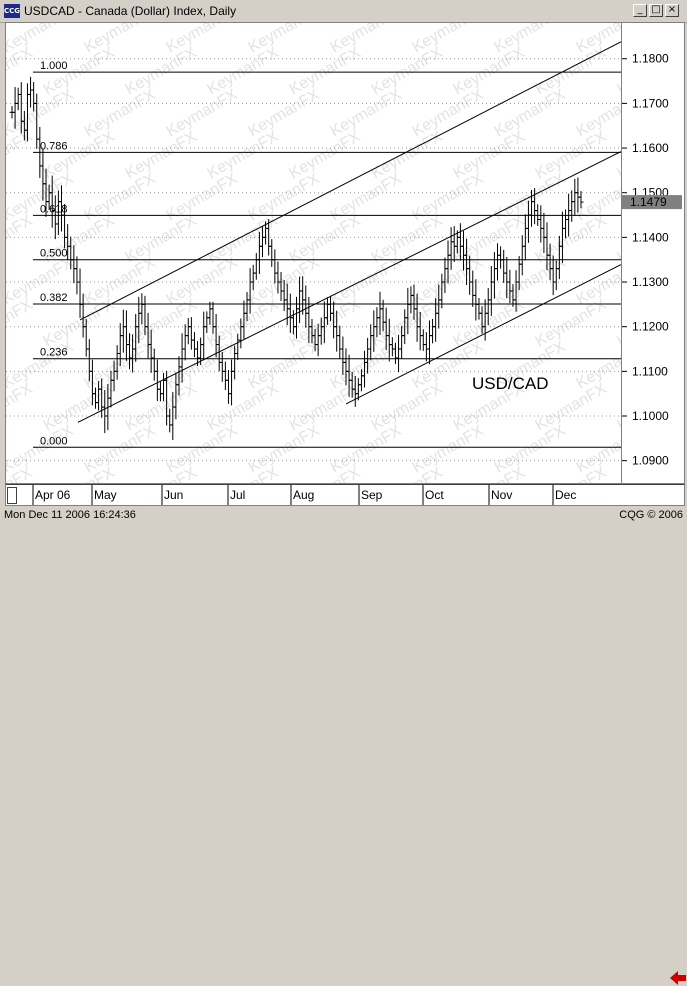 The width and height of the screenshot is (687, 986). What do you see at coordinates (650, 103) in the screenshot?
I see `price-tick-label: 1.1700` at bounding box center [650, 103].